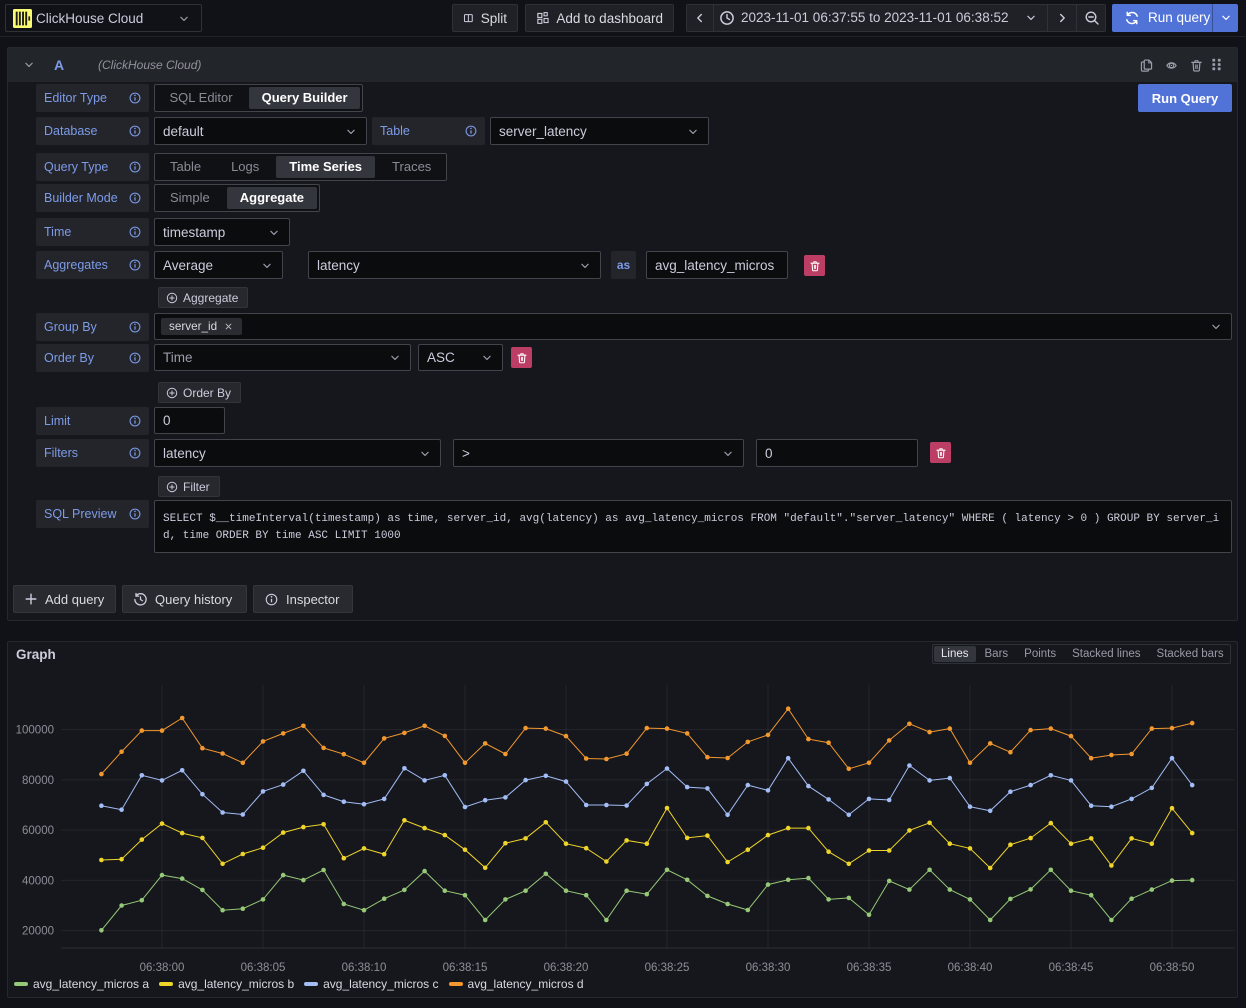 This screenshot has height=1008, width=1246. What do you see at coordinates (768, 968) in the screenshot?
I see `svg-text: 06:38:30` at bounding box center [768, 968].